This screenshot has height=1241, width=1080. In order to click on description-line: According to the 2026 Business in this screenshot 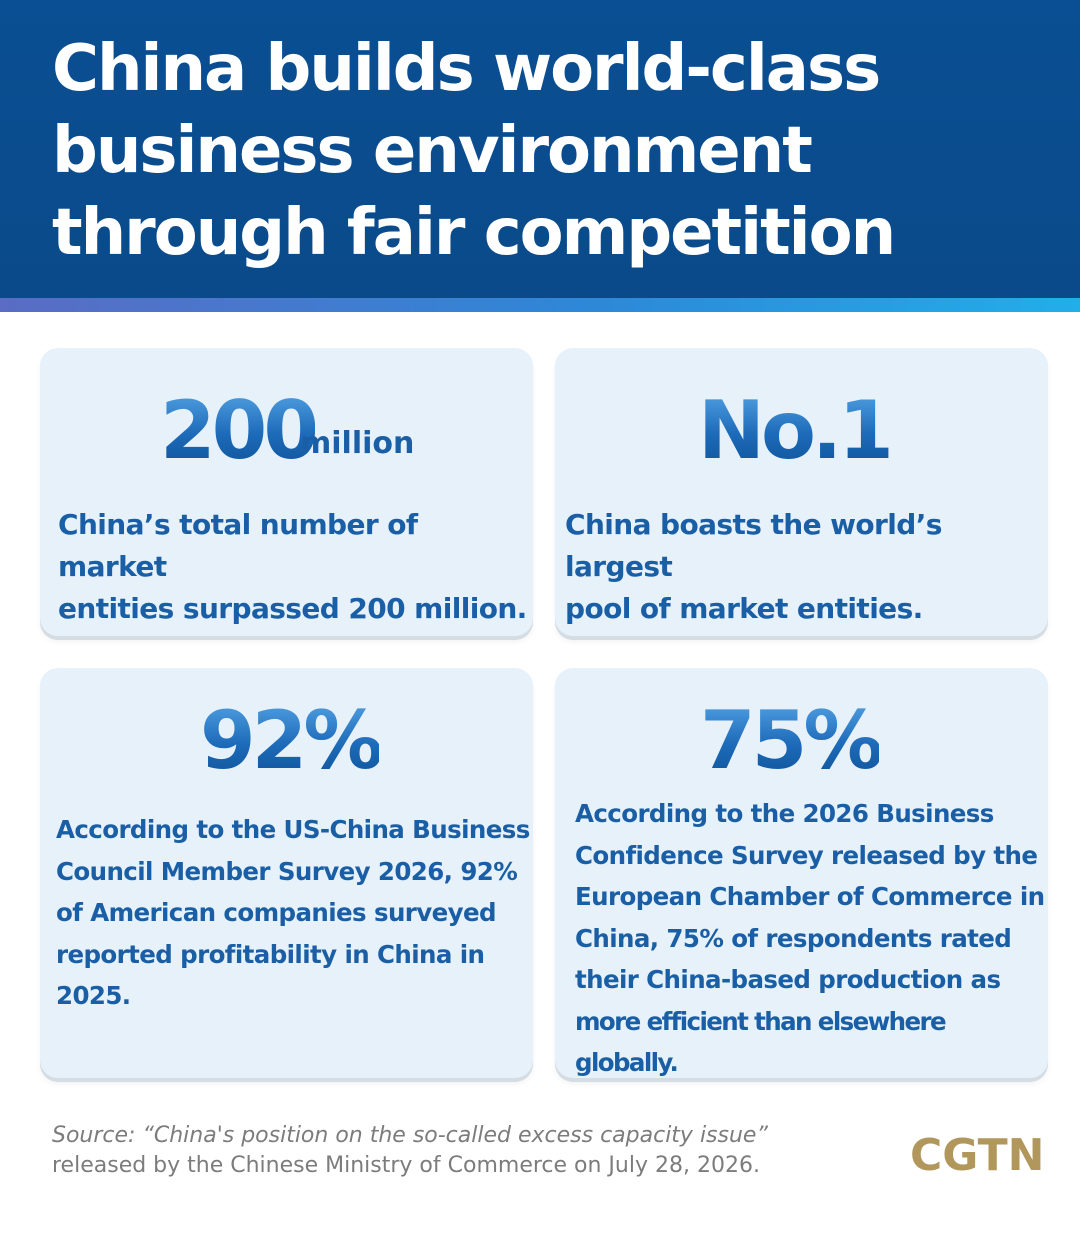, I will do `click(784, 813)`.